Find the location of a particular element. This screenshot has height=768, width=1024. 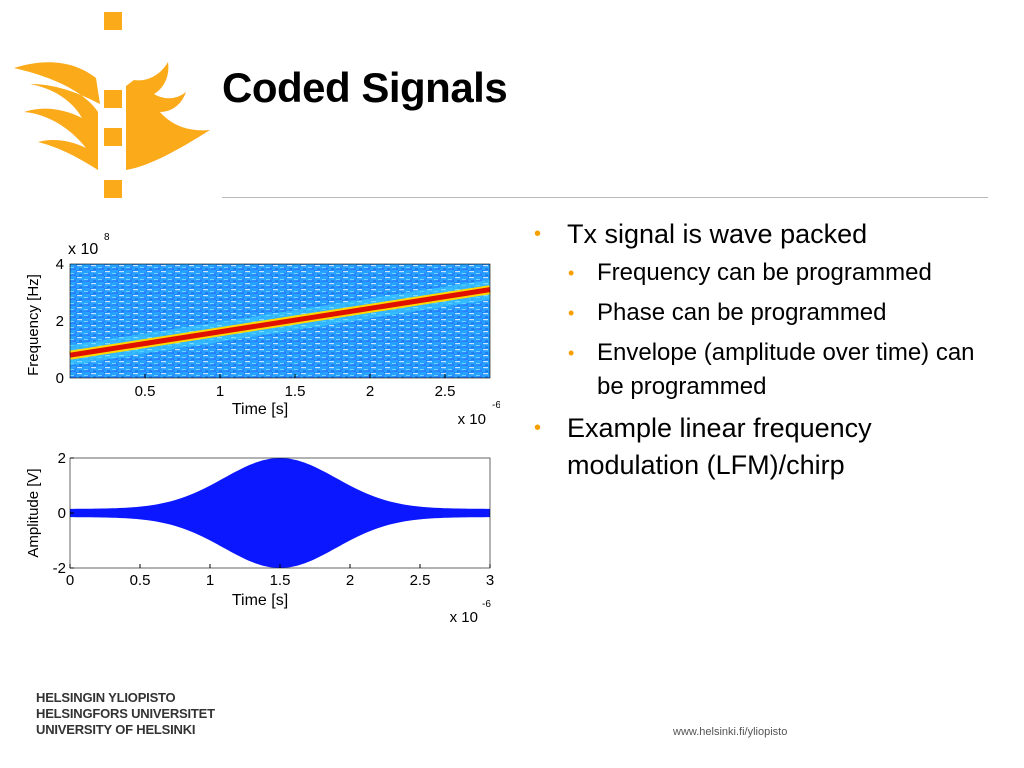

bullet-text: Frequency can be programmed is located at coordinates (764, 272).